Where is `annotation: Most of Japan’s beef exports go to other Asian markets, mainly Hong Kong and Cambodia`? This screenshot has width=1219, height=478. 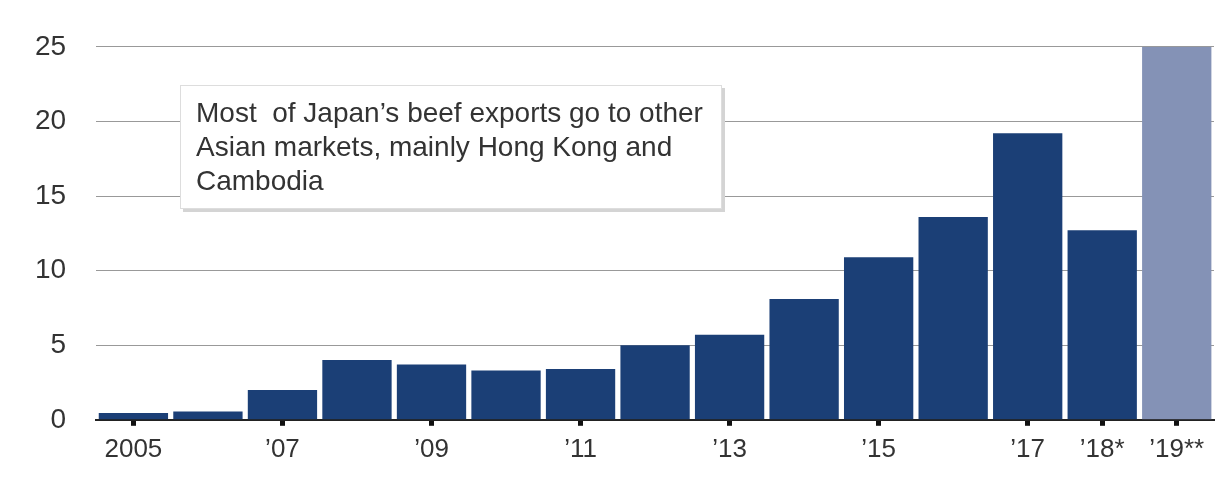
annotation: Most of Japan’s beef exports go to other Asian markets, mainly Hong Kong and Cambodia is located at coordinates (451, 147).